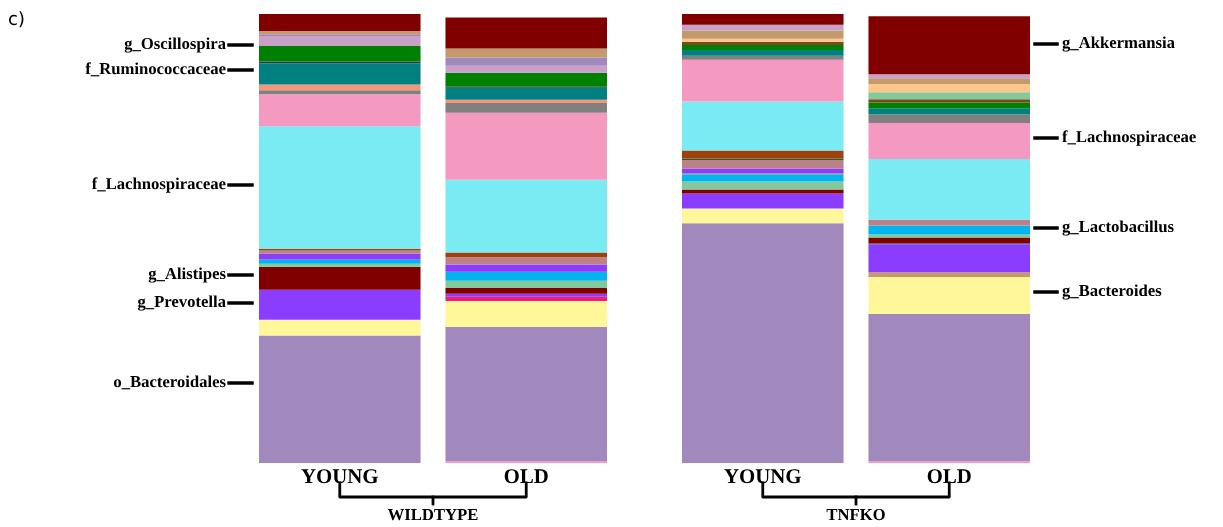  I want to click on text: g_Oscillospira, so click(175, 45).